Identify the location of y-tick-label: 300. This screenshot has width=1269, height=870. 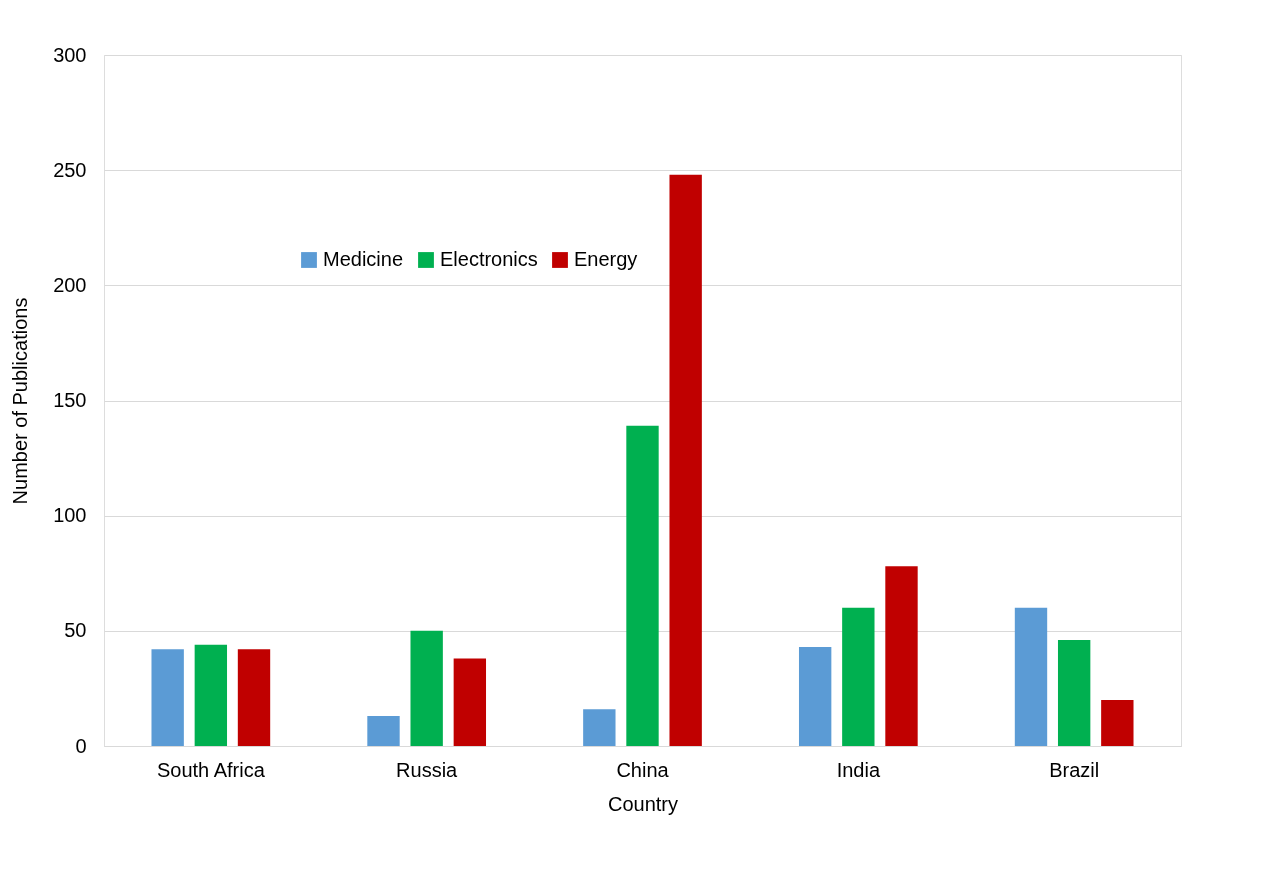
(70, 54).